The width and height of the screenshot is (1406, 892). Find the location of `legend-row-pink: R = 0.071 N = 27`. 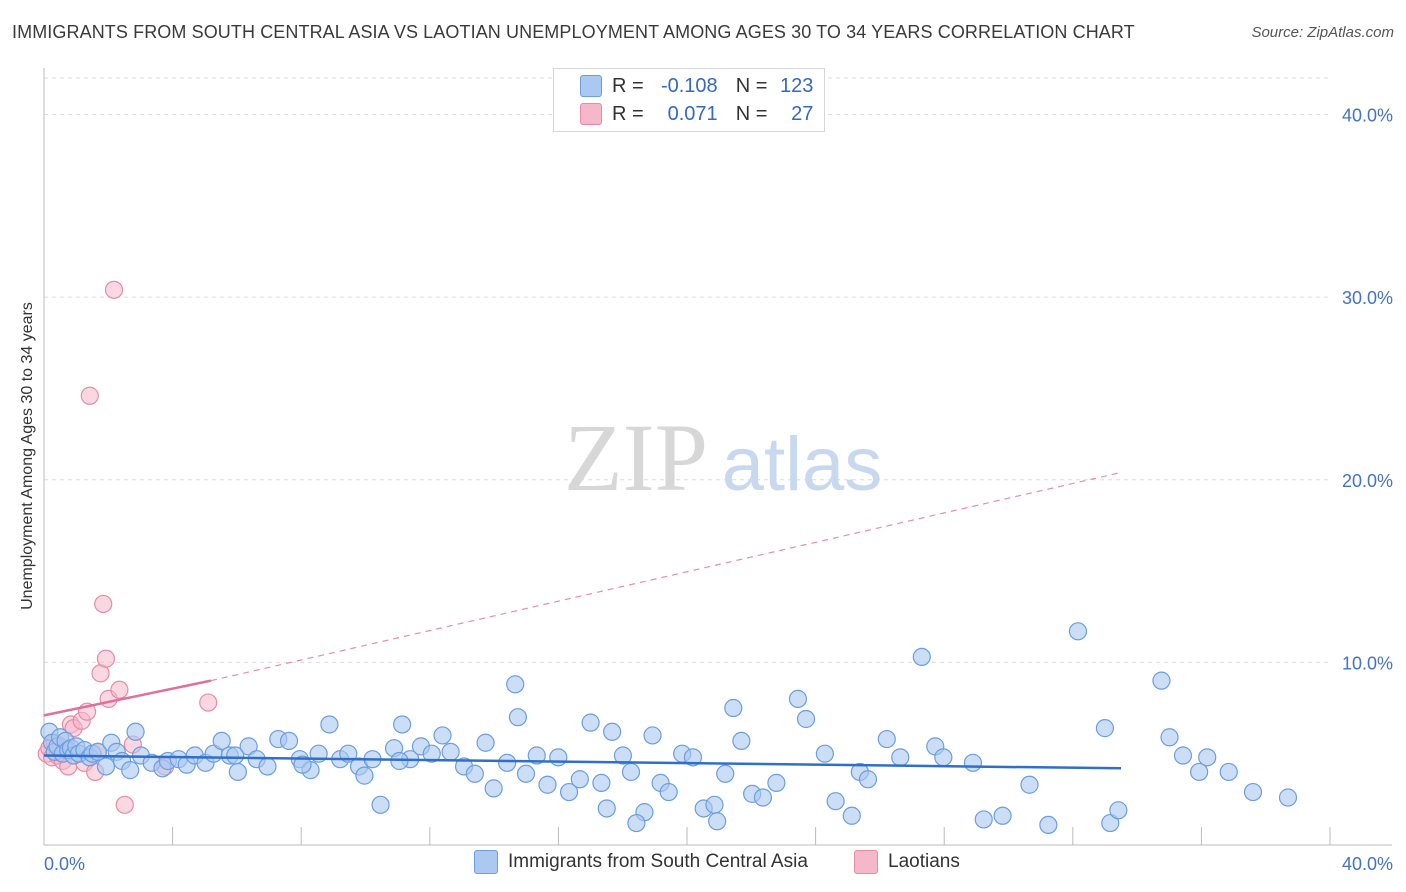

legend-row-pink: R = 0.071 N = 27 is located at coordinates (683, 114).